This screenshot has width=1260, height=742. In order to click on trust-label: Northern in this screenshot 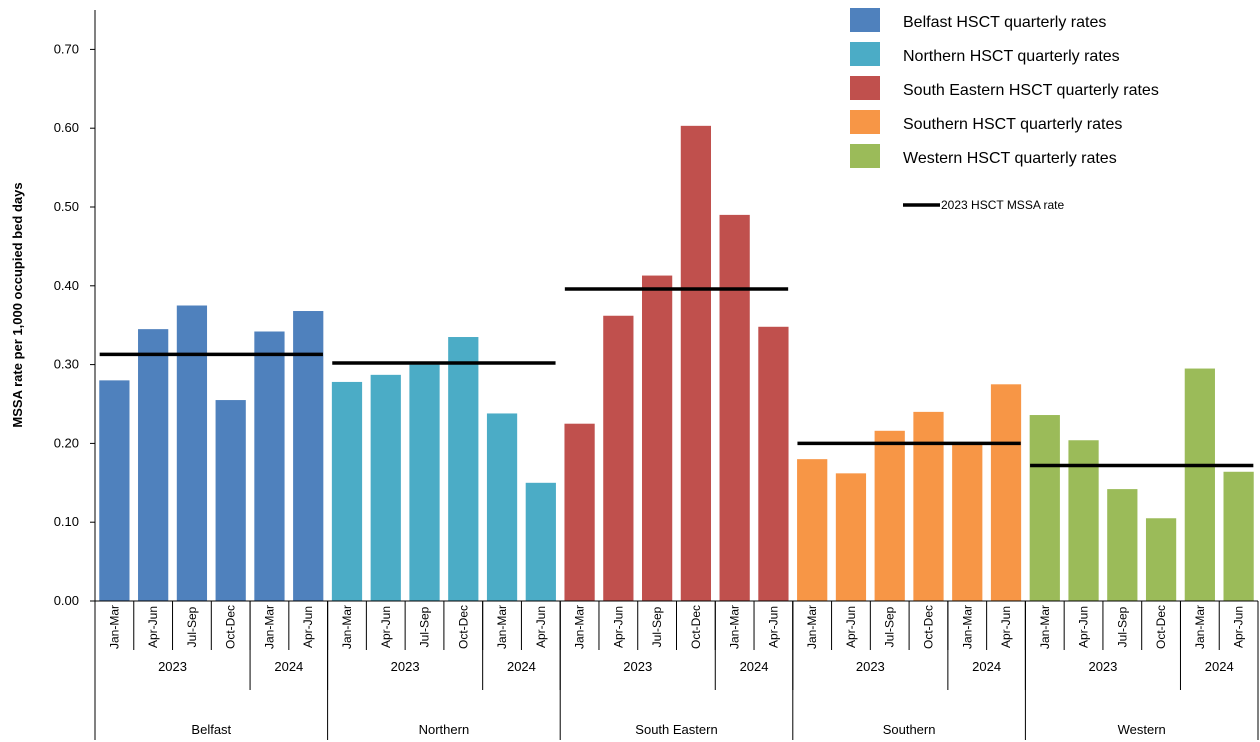, I will do `click(444, 729)`.